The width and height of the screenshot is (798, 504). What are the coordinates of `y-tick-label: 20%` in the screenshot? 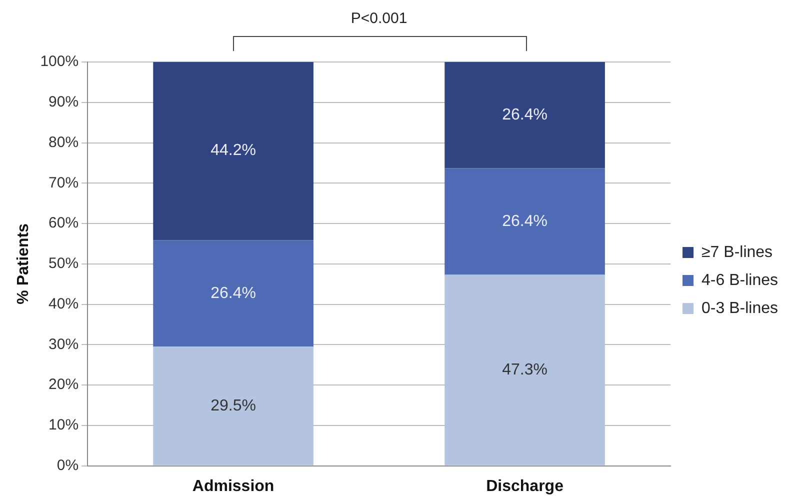 It's located at (63, 385).